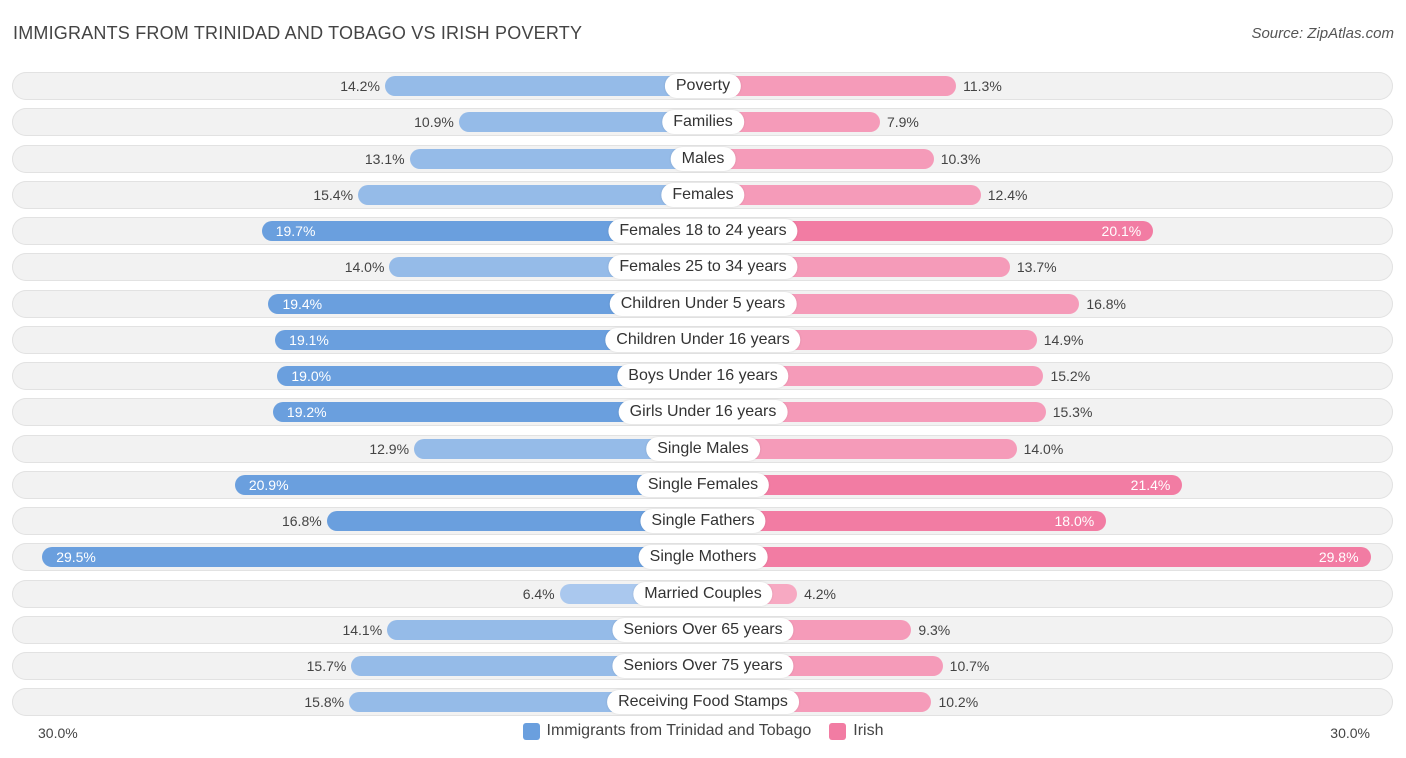  Describe the element at coordinates (1322, 33) in the screenshot. I see `source-credit: Source: ZipAtlas.com` at that location.